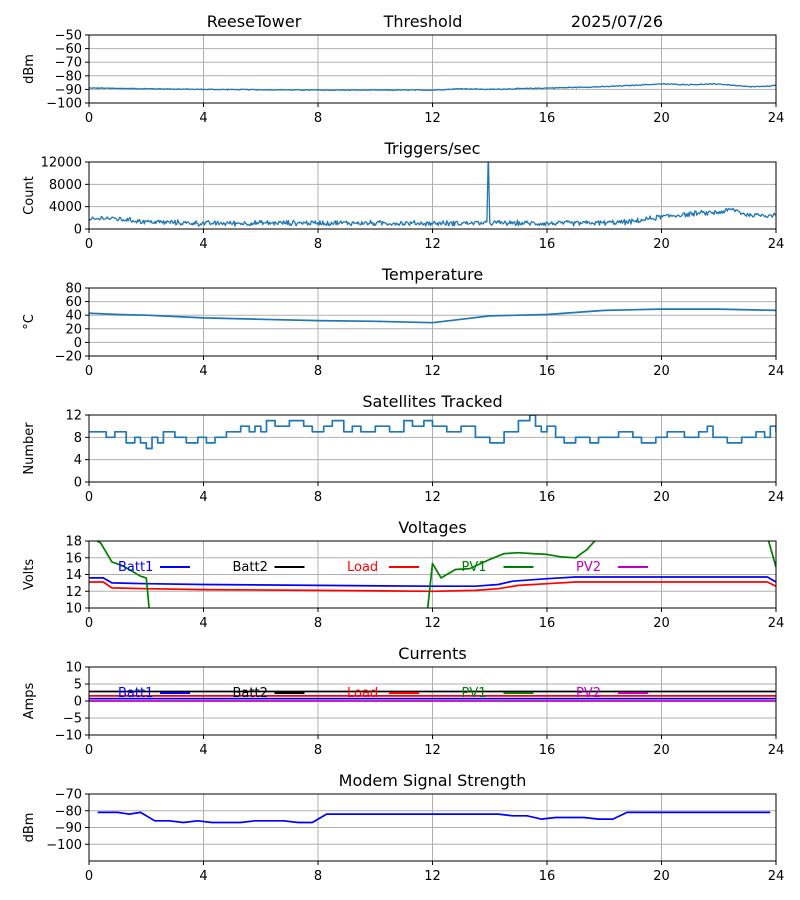  I want to click on triggers-ytick-label: 12000, so click(61, 163).